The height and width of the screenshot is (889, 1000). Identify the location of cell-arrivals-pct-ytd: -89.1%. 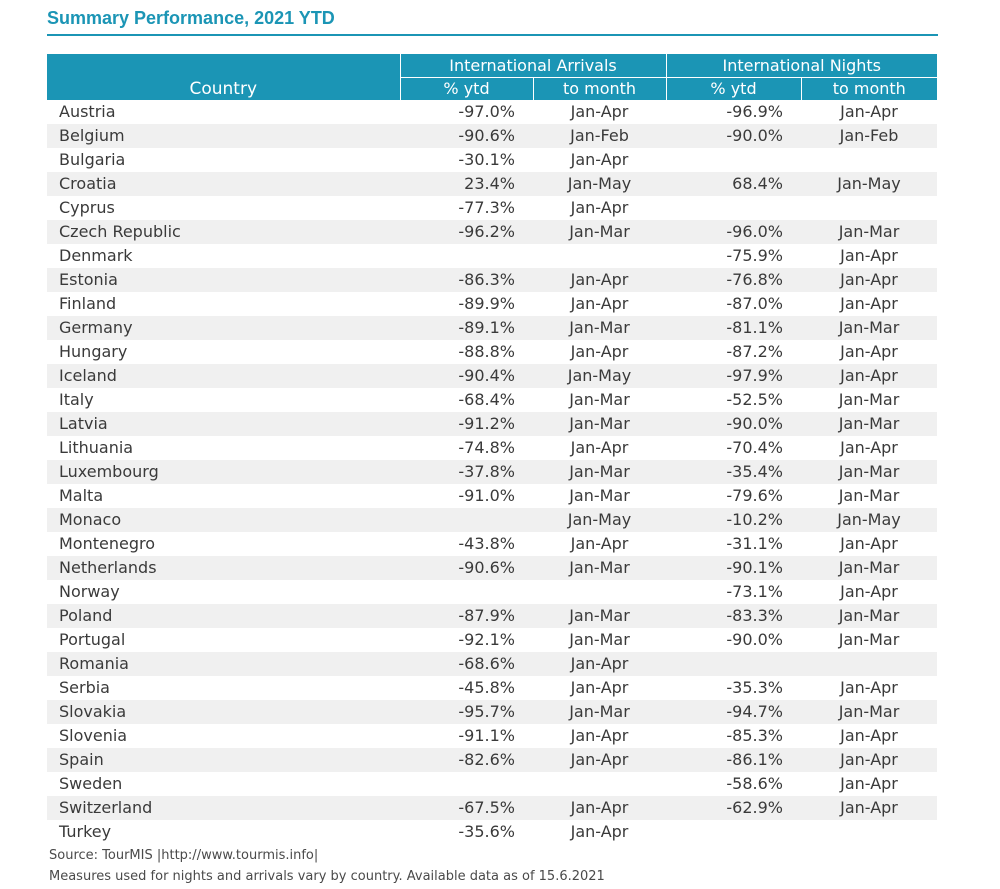
(466, 328).